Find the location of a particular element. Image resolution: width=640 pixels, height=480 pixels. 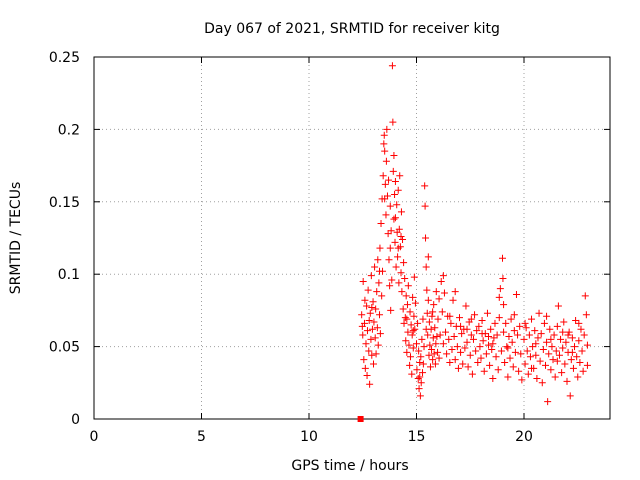

x-tick-label: 0 is located at coordinates (94, 437).